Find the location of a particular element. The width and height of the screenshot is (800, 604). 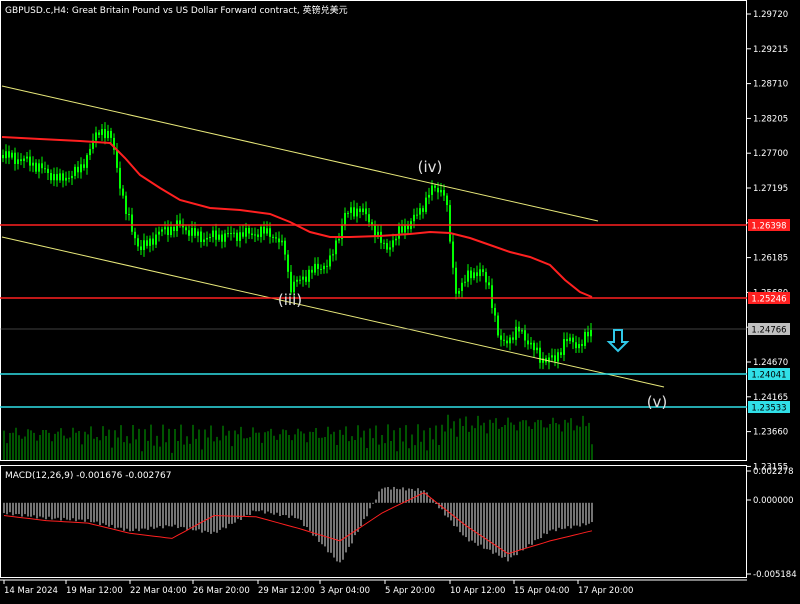

svg-text: 1.26398 is located at coordinates (768, 227).